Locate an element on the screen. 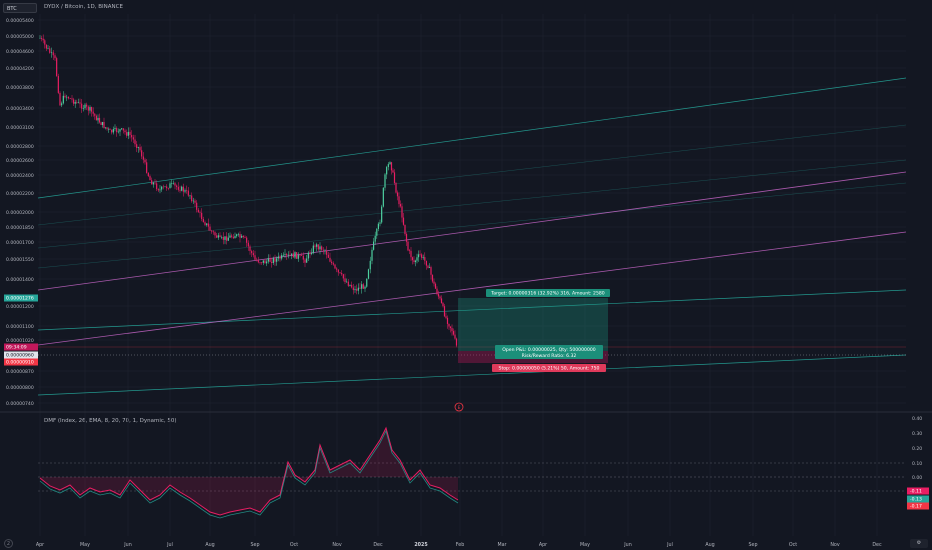 The height and width of the screenshot is (550, 932). time-axis-label: Dec is located at coordinates (877, 545).